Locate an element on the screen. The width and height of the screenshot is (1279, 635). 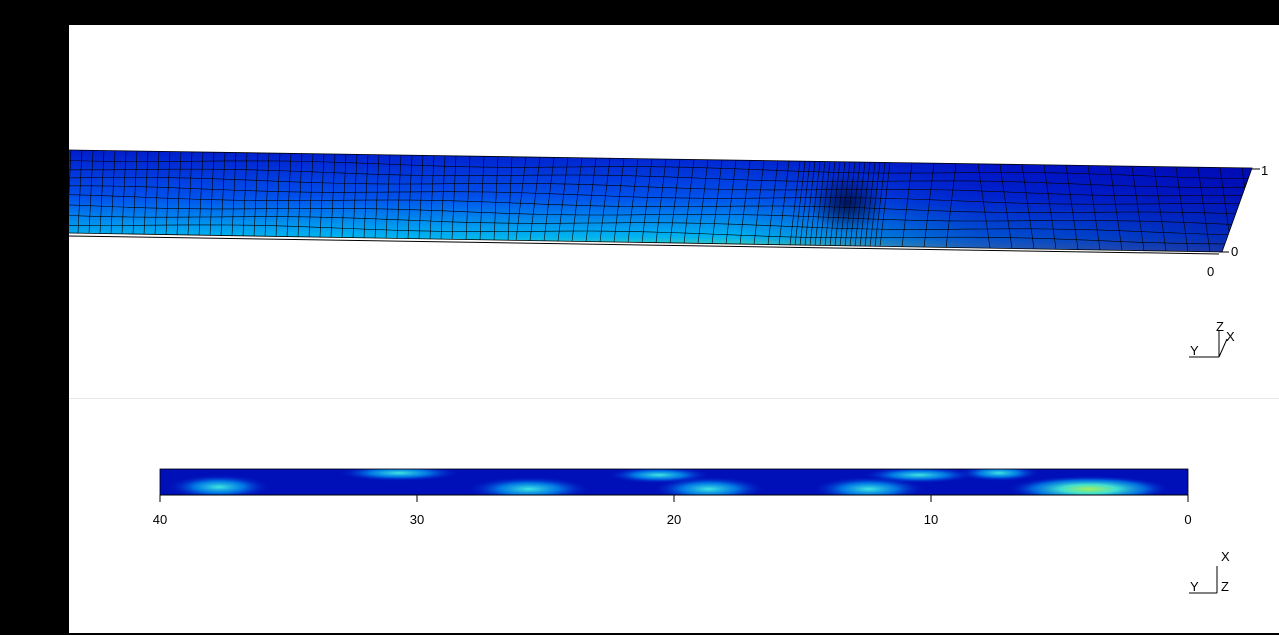
viewport-divider is located at coordinates (674, 398).